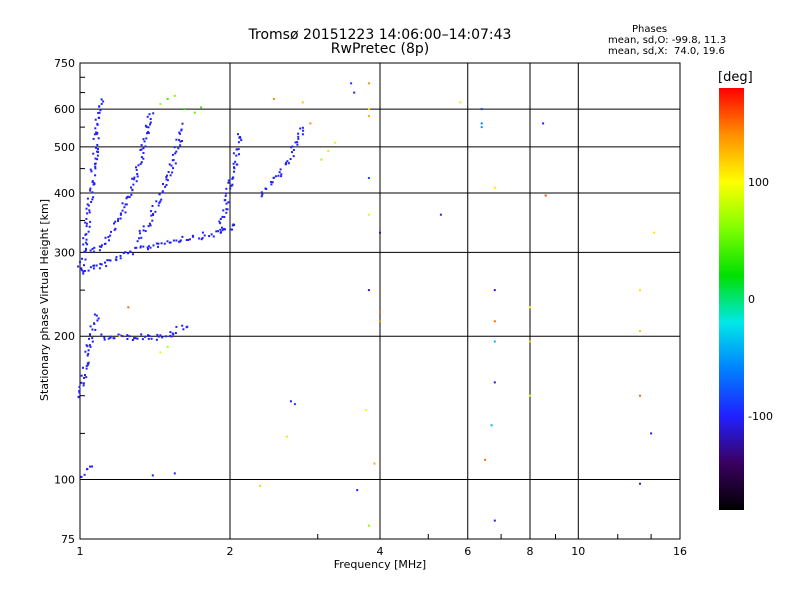  I want to click on y-tick-label: 500, so click(64, 147).